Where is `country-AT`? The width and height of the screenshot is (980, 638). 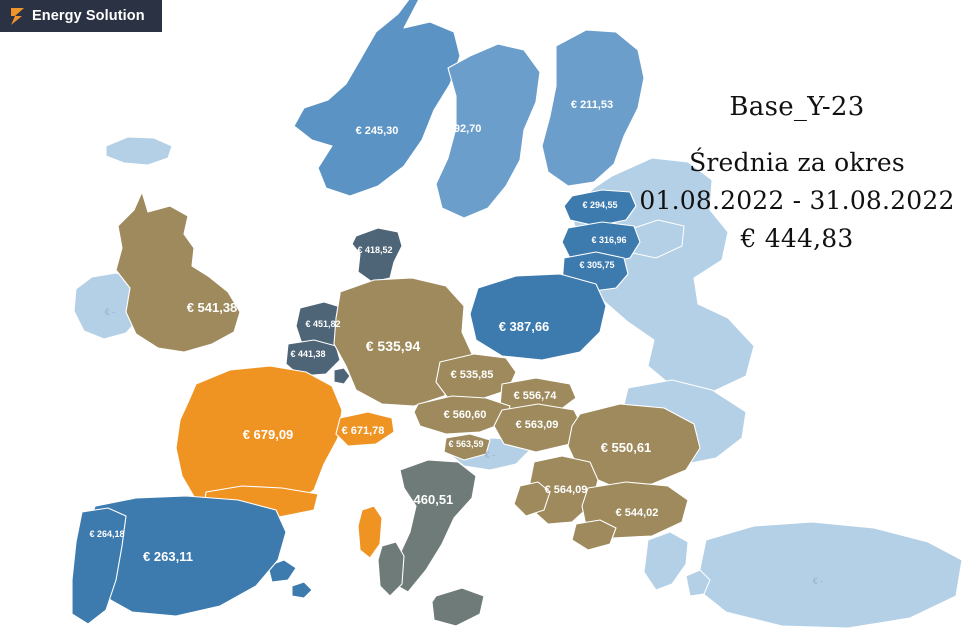 country-AT is located at coordinates (462, 415).